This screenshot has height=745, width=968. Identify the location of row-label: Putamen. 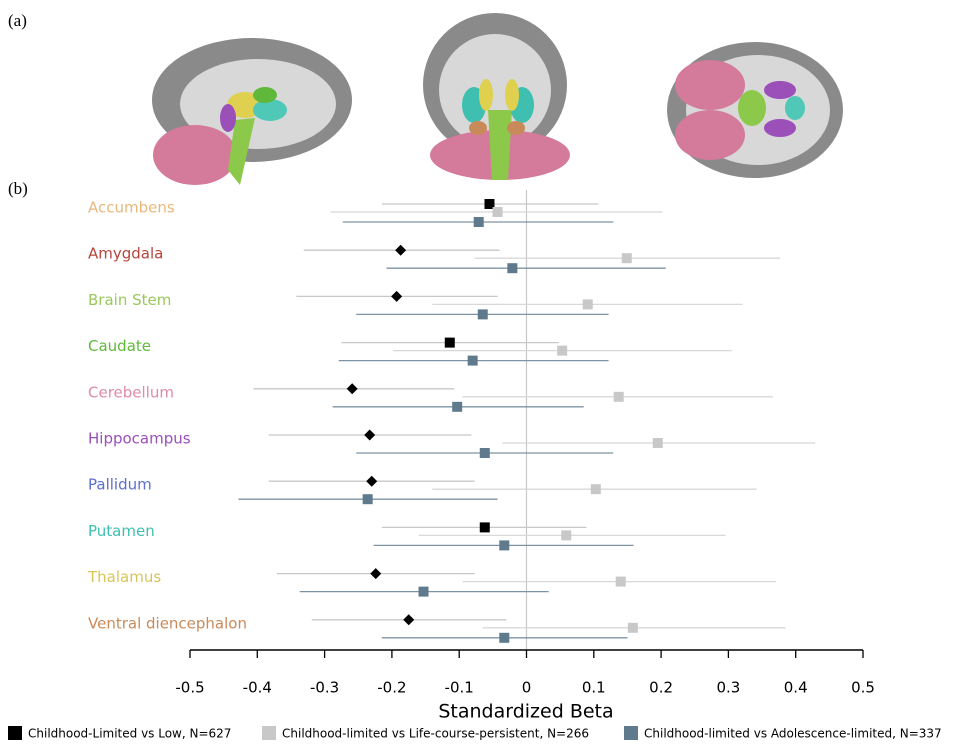
(121, 531).